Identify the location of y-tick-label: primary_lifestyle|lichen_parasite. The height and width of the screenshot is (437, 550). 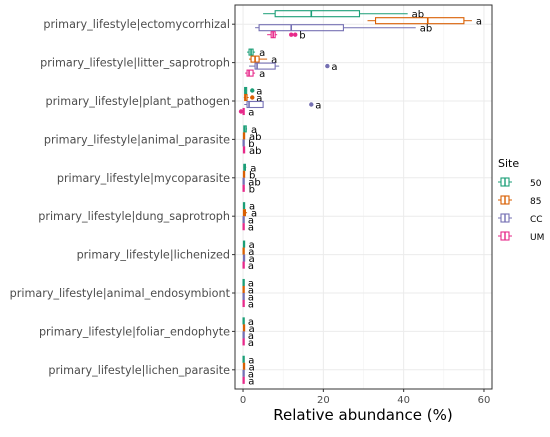
(139, 370).